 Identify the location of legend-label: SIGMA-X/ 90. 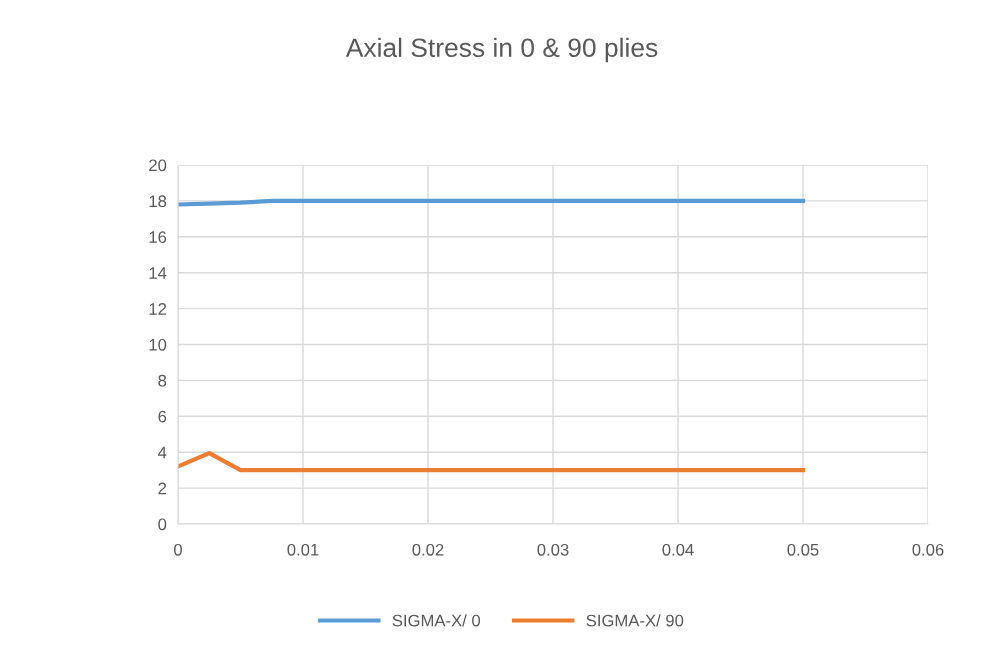
(635, 620).